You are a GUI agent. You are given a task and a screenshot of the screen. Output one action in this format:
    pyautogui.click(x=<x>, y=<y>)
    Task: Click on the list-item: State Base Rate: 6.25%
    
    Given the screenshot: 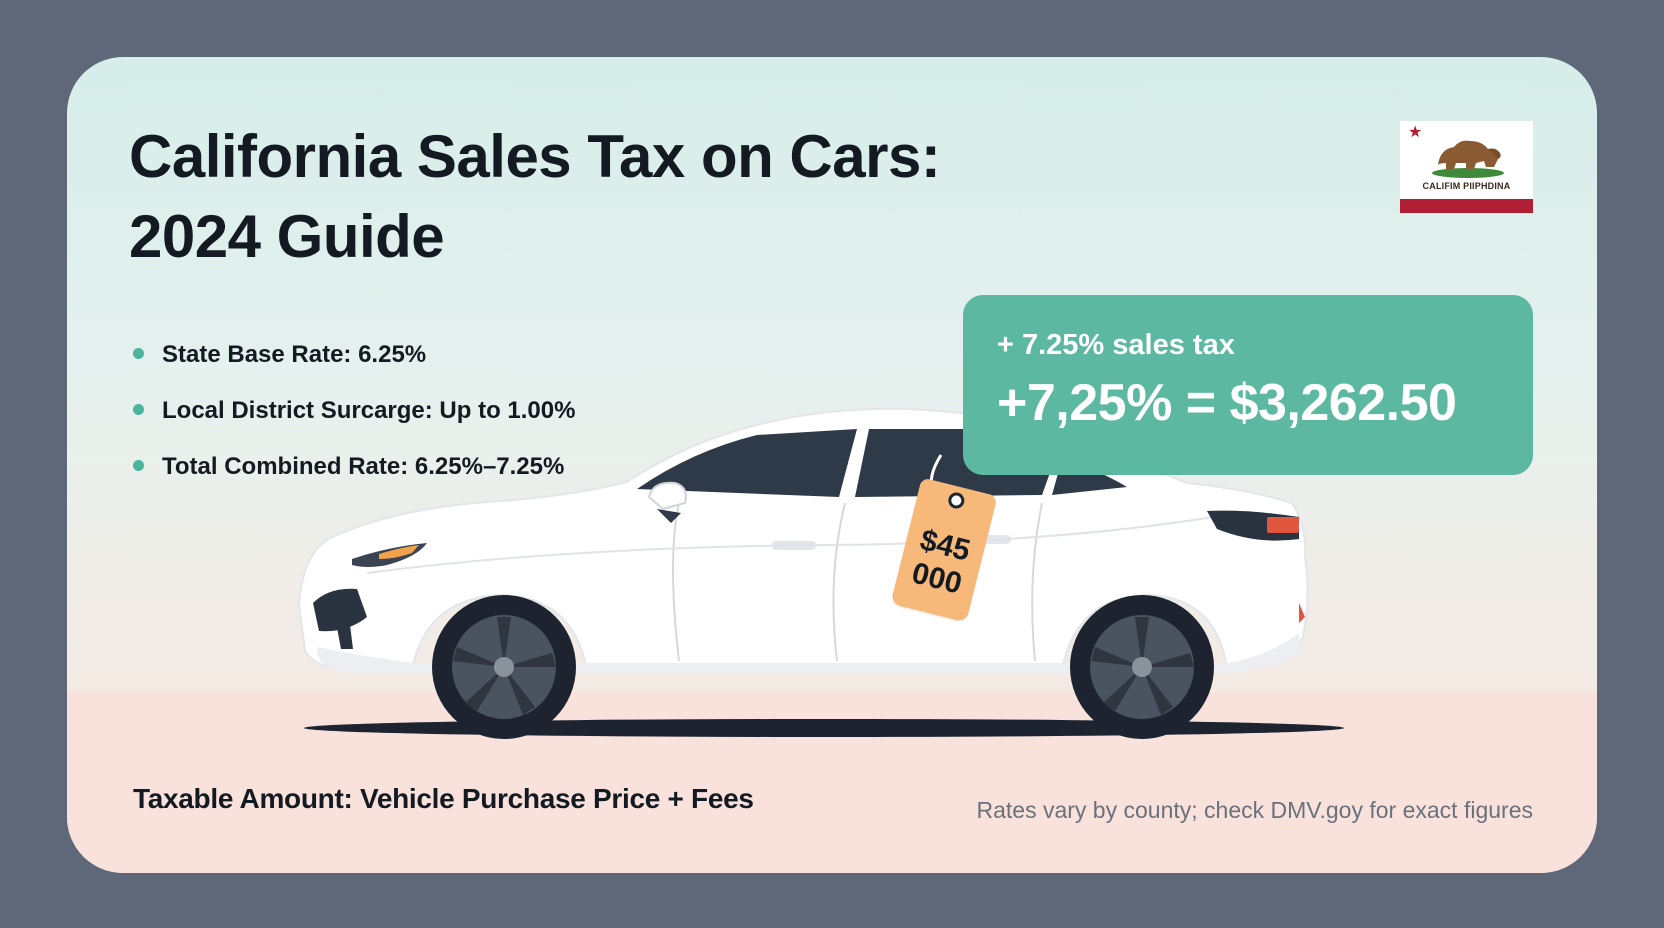 What is the action you would take?
    pyautogui.click(x=354, y=355)
    